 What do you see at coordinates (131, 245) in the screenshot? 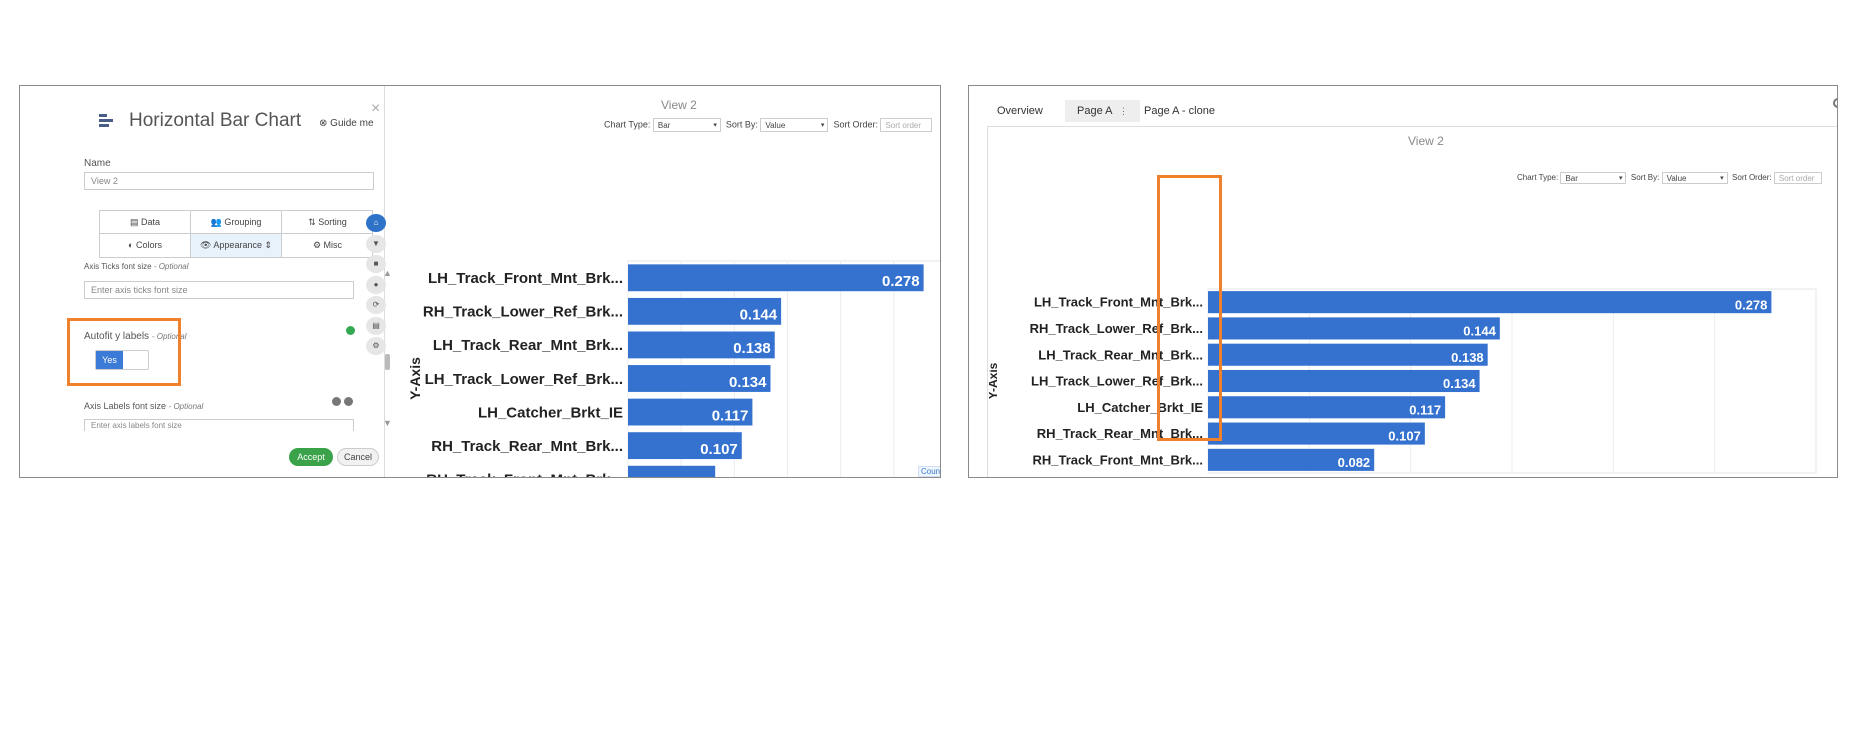
I see `colors-icon: ◐` at bounding box center [131, 245].